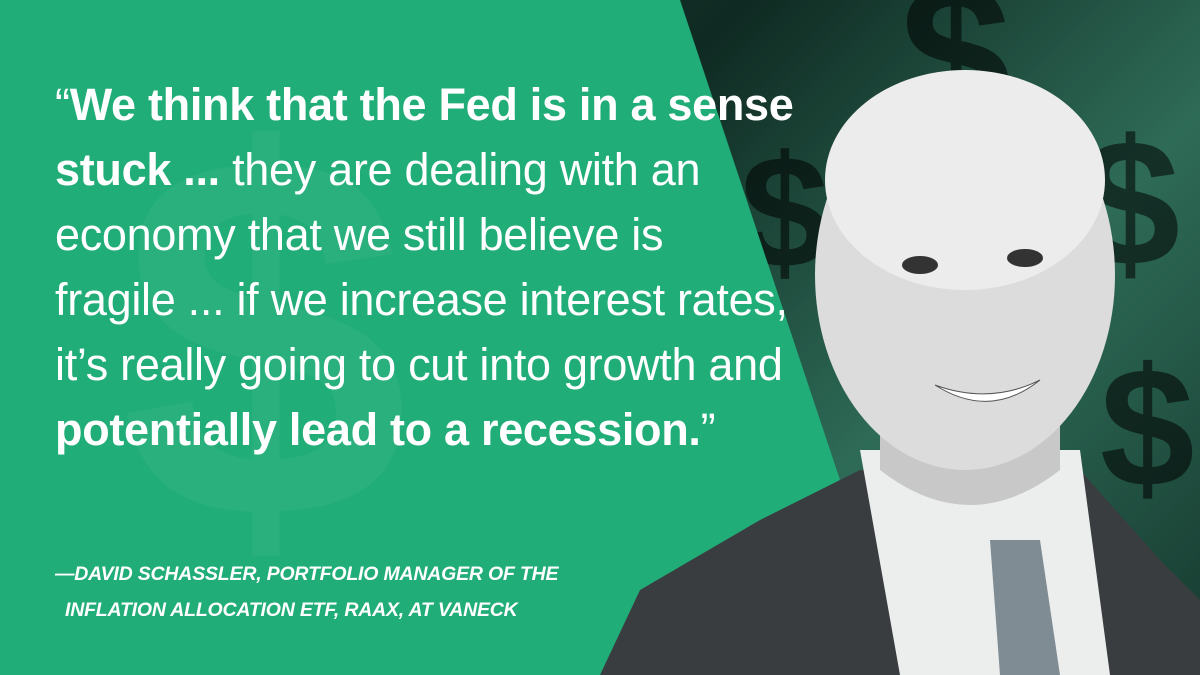 The width and height of the screenshot is (1200, 675). I want to click on scalp, so click(965, 180).